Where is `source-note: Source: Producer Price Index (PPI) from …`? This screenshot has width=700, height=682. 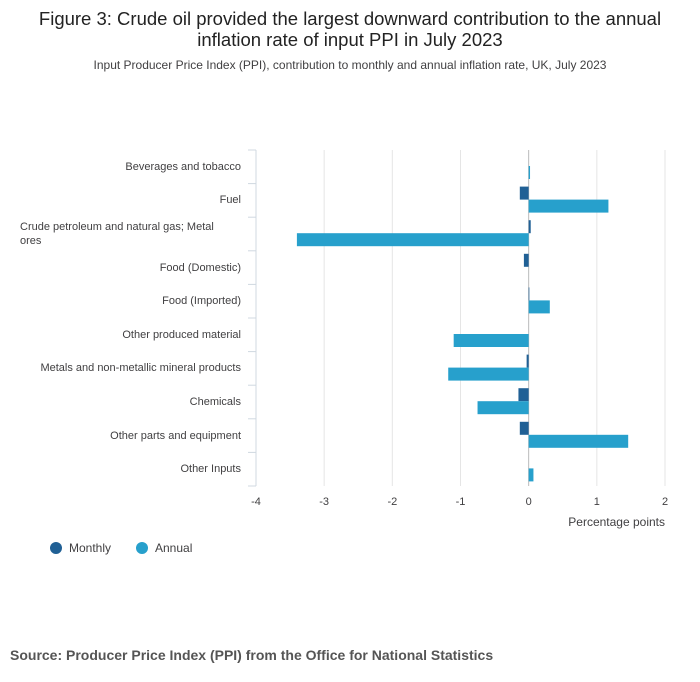 source-note: Source: Producer Price Index (PPI) from … is located at coordinates (252, 655).